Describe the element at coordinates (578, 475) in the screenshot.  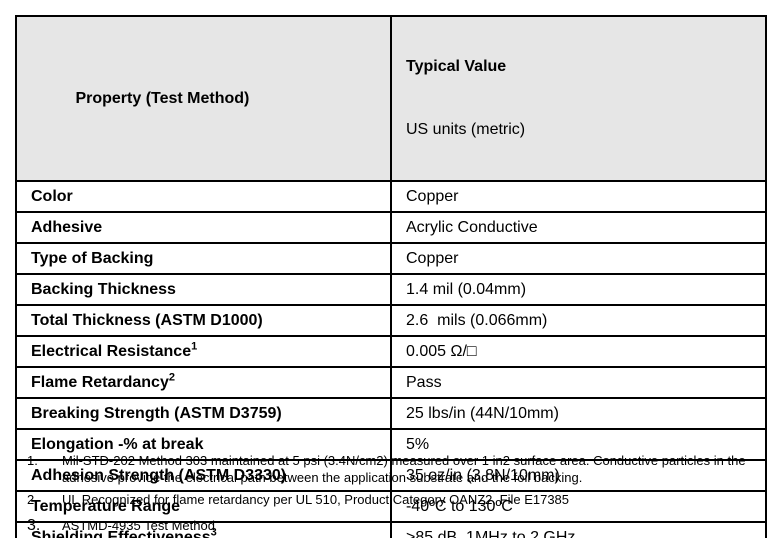
I see `value-cell: 35 oz/in (3.8N/10mm)` at that location.